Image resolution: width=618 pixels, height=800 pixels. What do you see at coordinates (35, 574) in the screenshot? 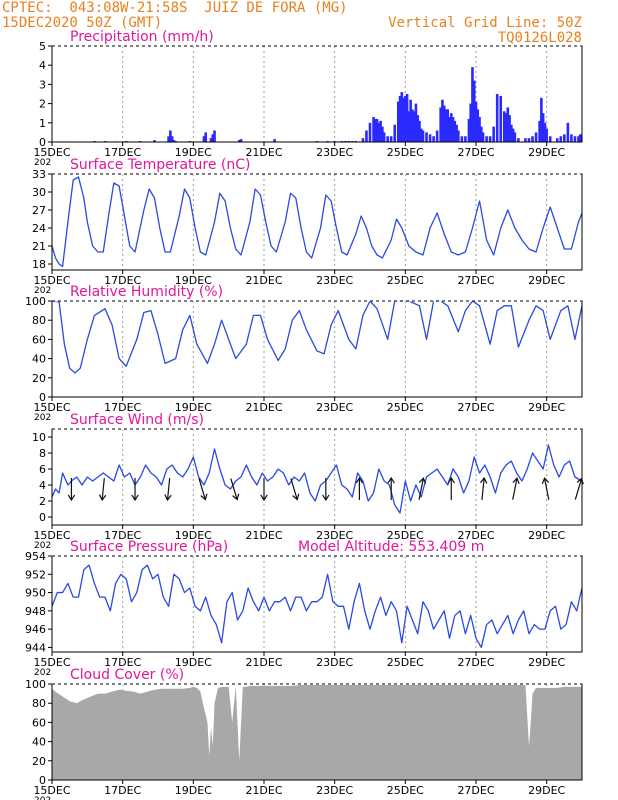
I see `pressure-ytick-label: 952` at bounding box center [35, 574].